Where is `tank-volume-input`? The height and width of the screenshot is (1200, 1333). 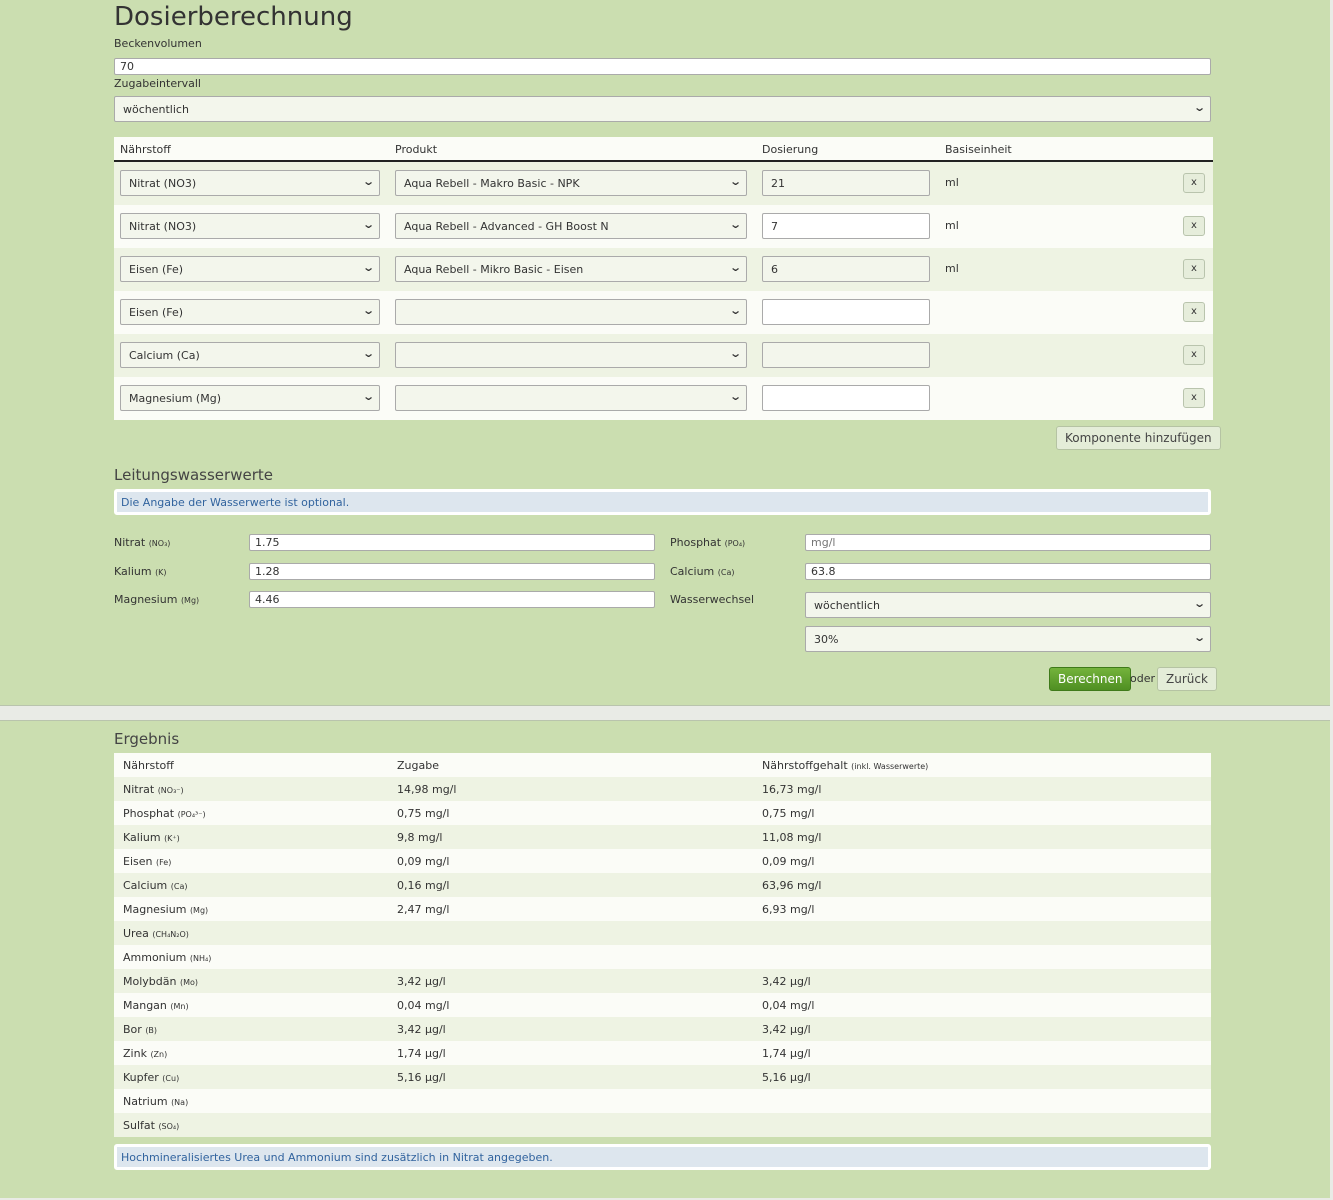
tank-volume-input is located at coordinates (662, 66).